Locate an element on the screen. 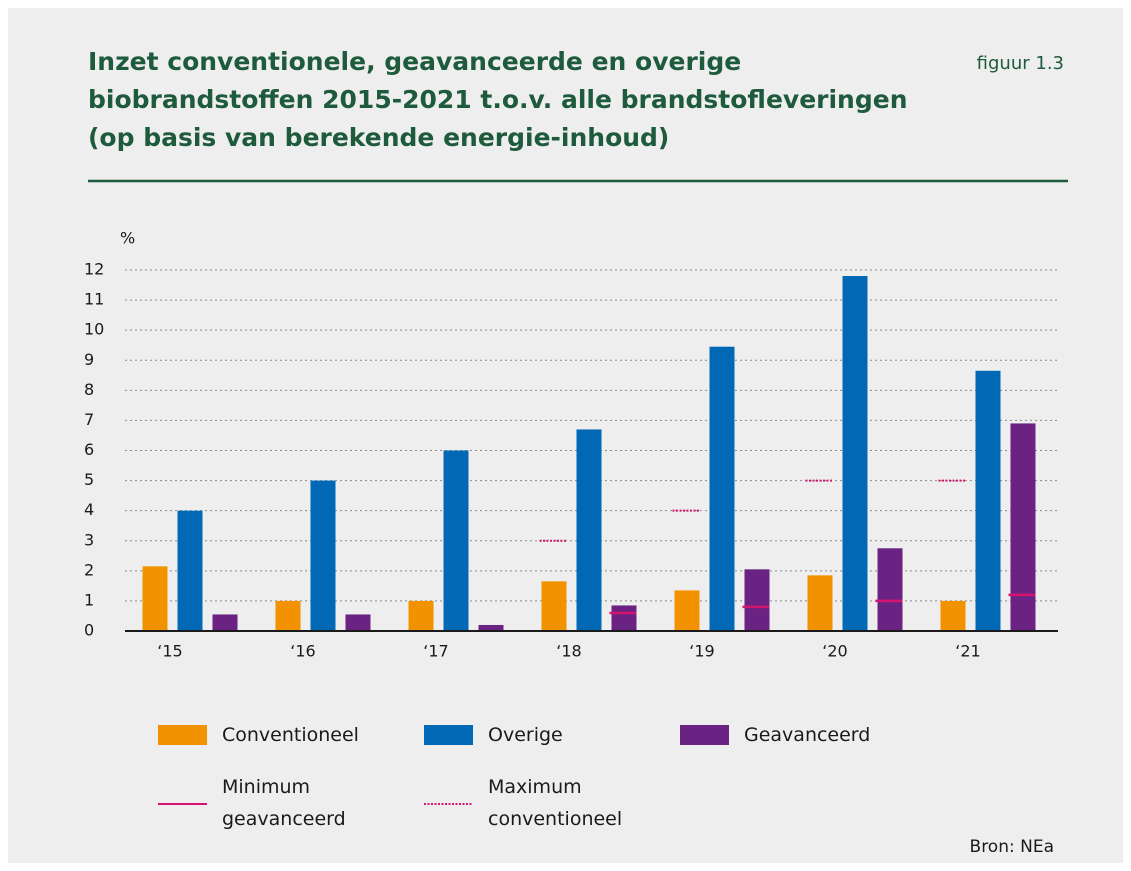  y-tick-label: 4 is located at coordinates (89, 509).